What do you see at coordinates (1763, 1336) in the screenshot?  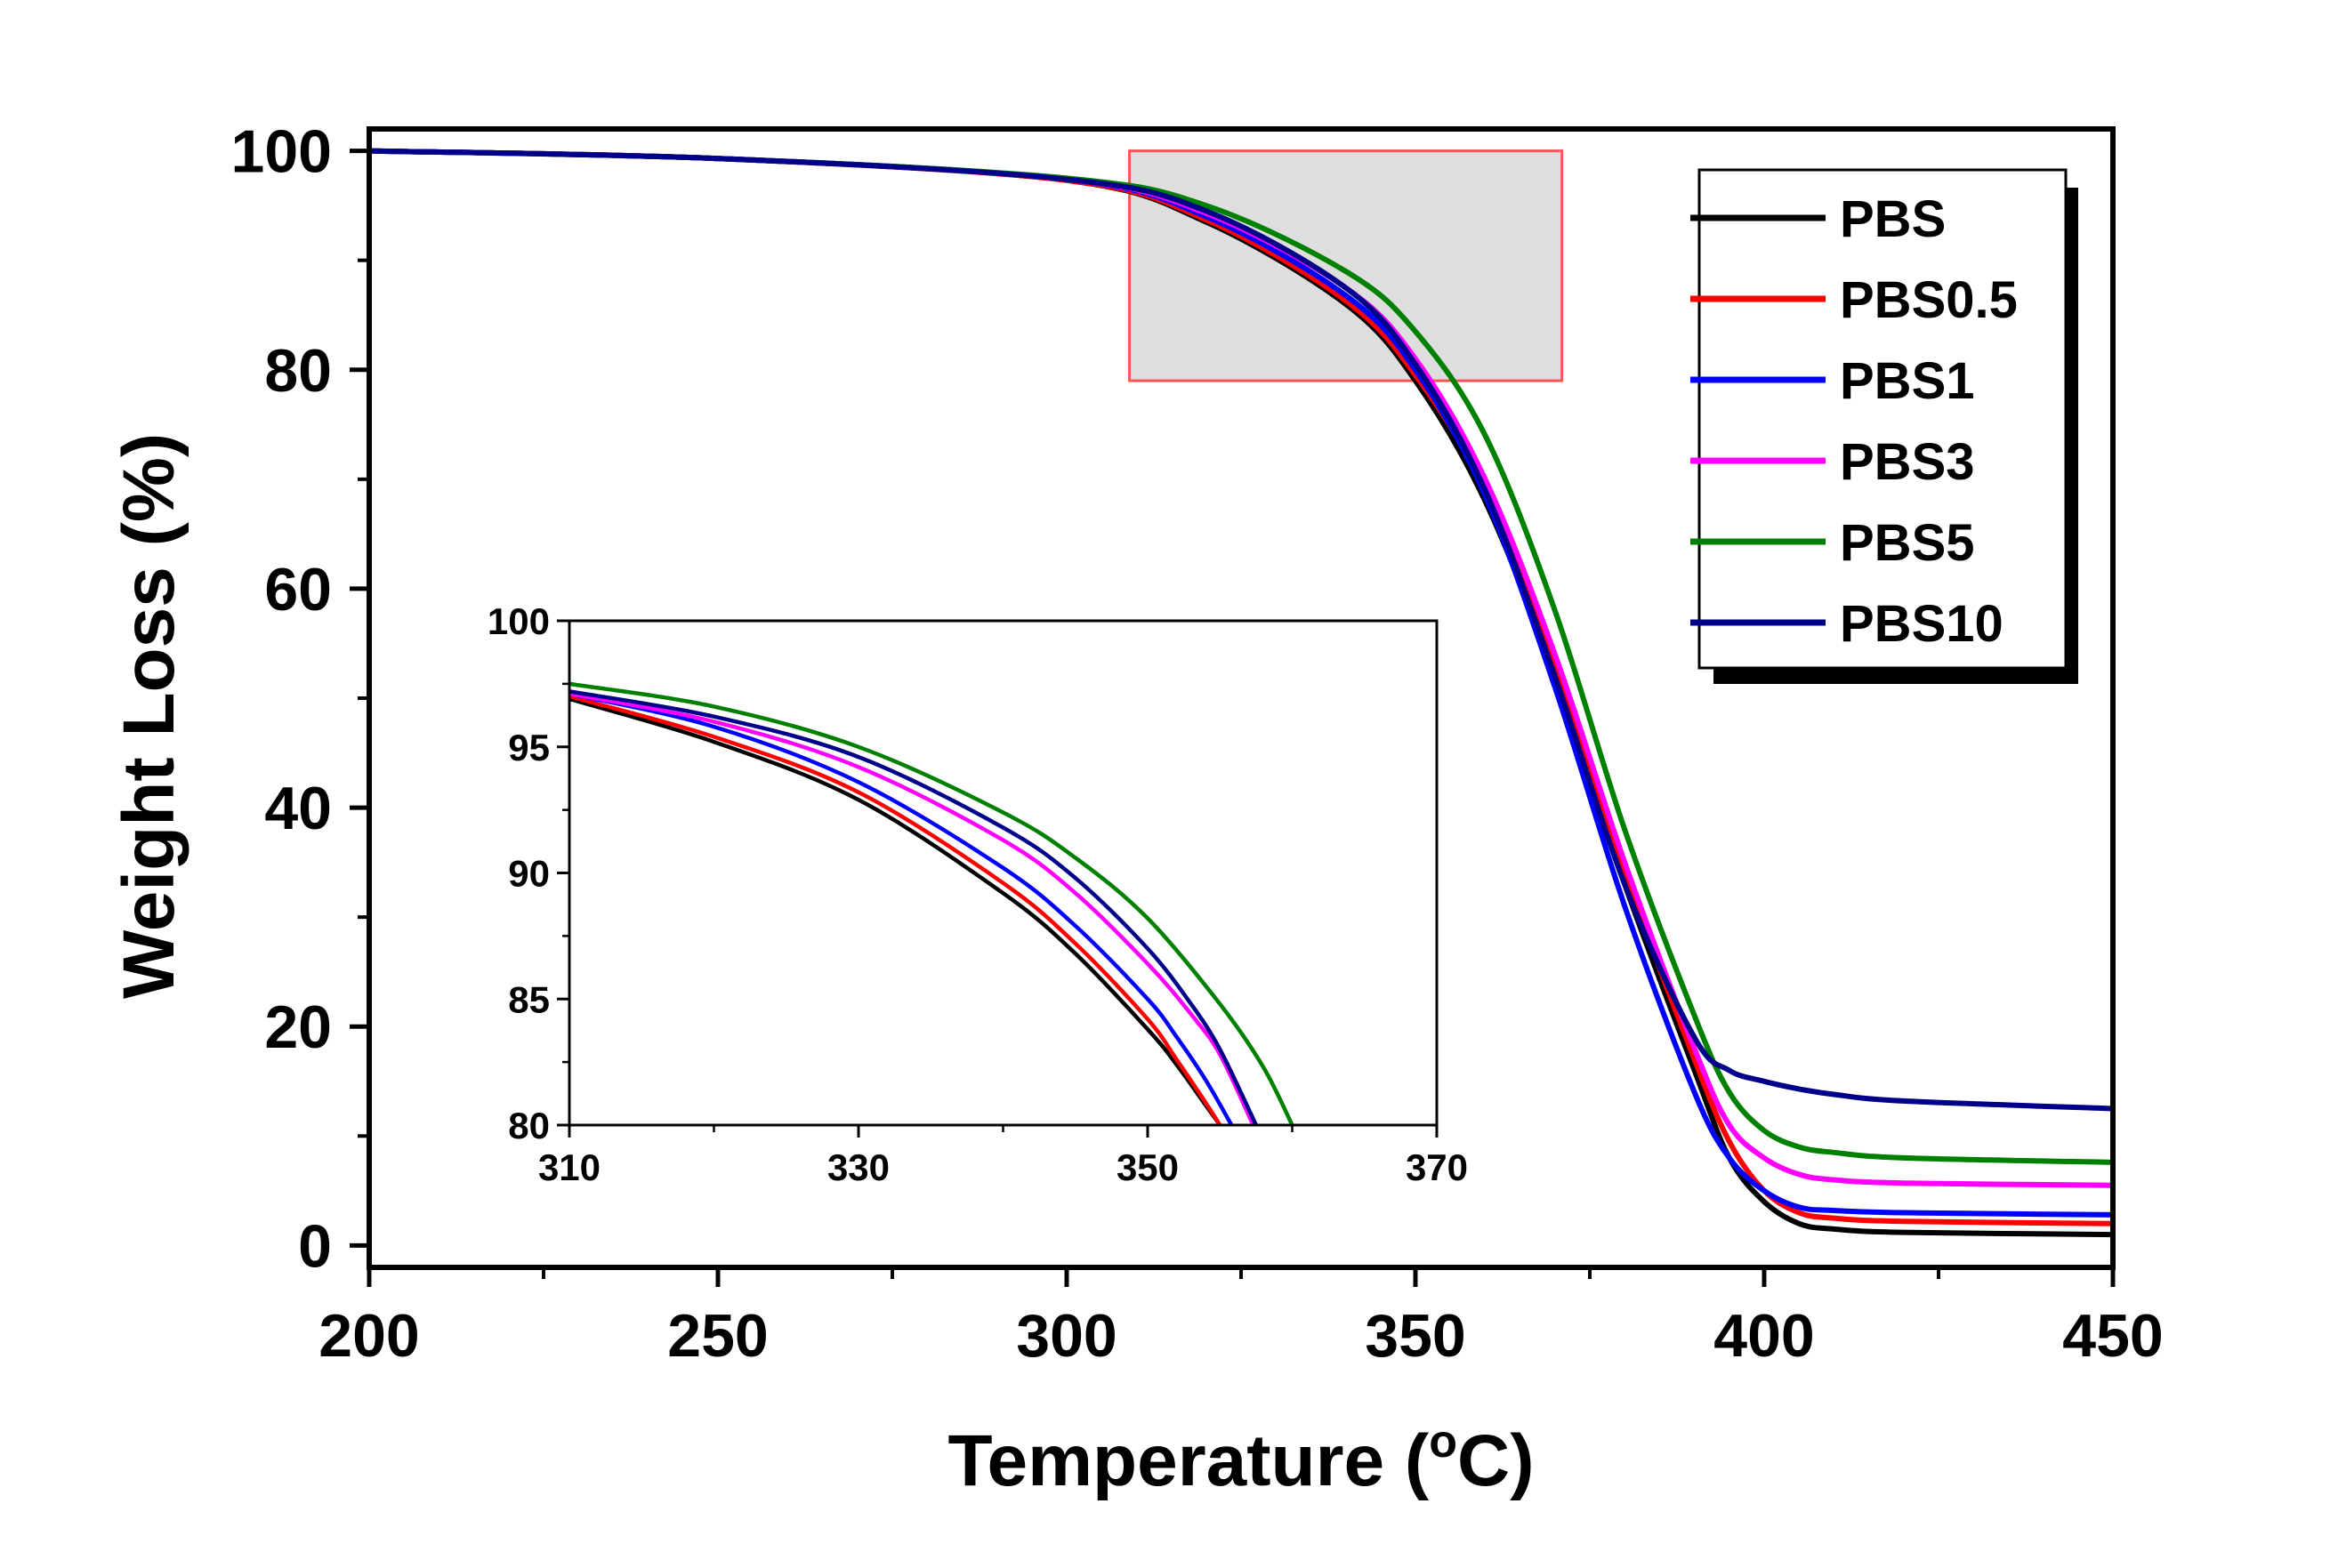 I see `x-tick-label: 400` at bounding box center [1763, 1336].